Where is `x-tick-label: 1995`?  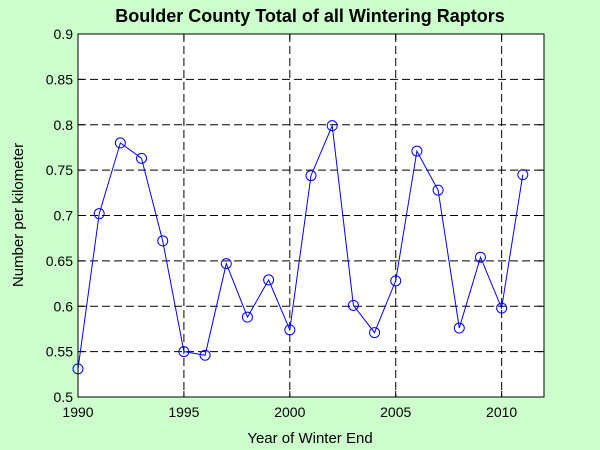 x-tick-label: 1995 is located at coordinates (183, 412).